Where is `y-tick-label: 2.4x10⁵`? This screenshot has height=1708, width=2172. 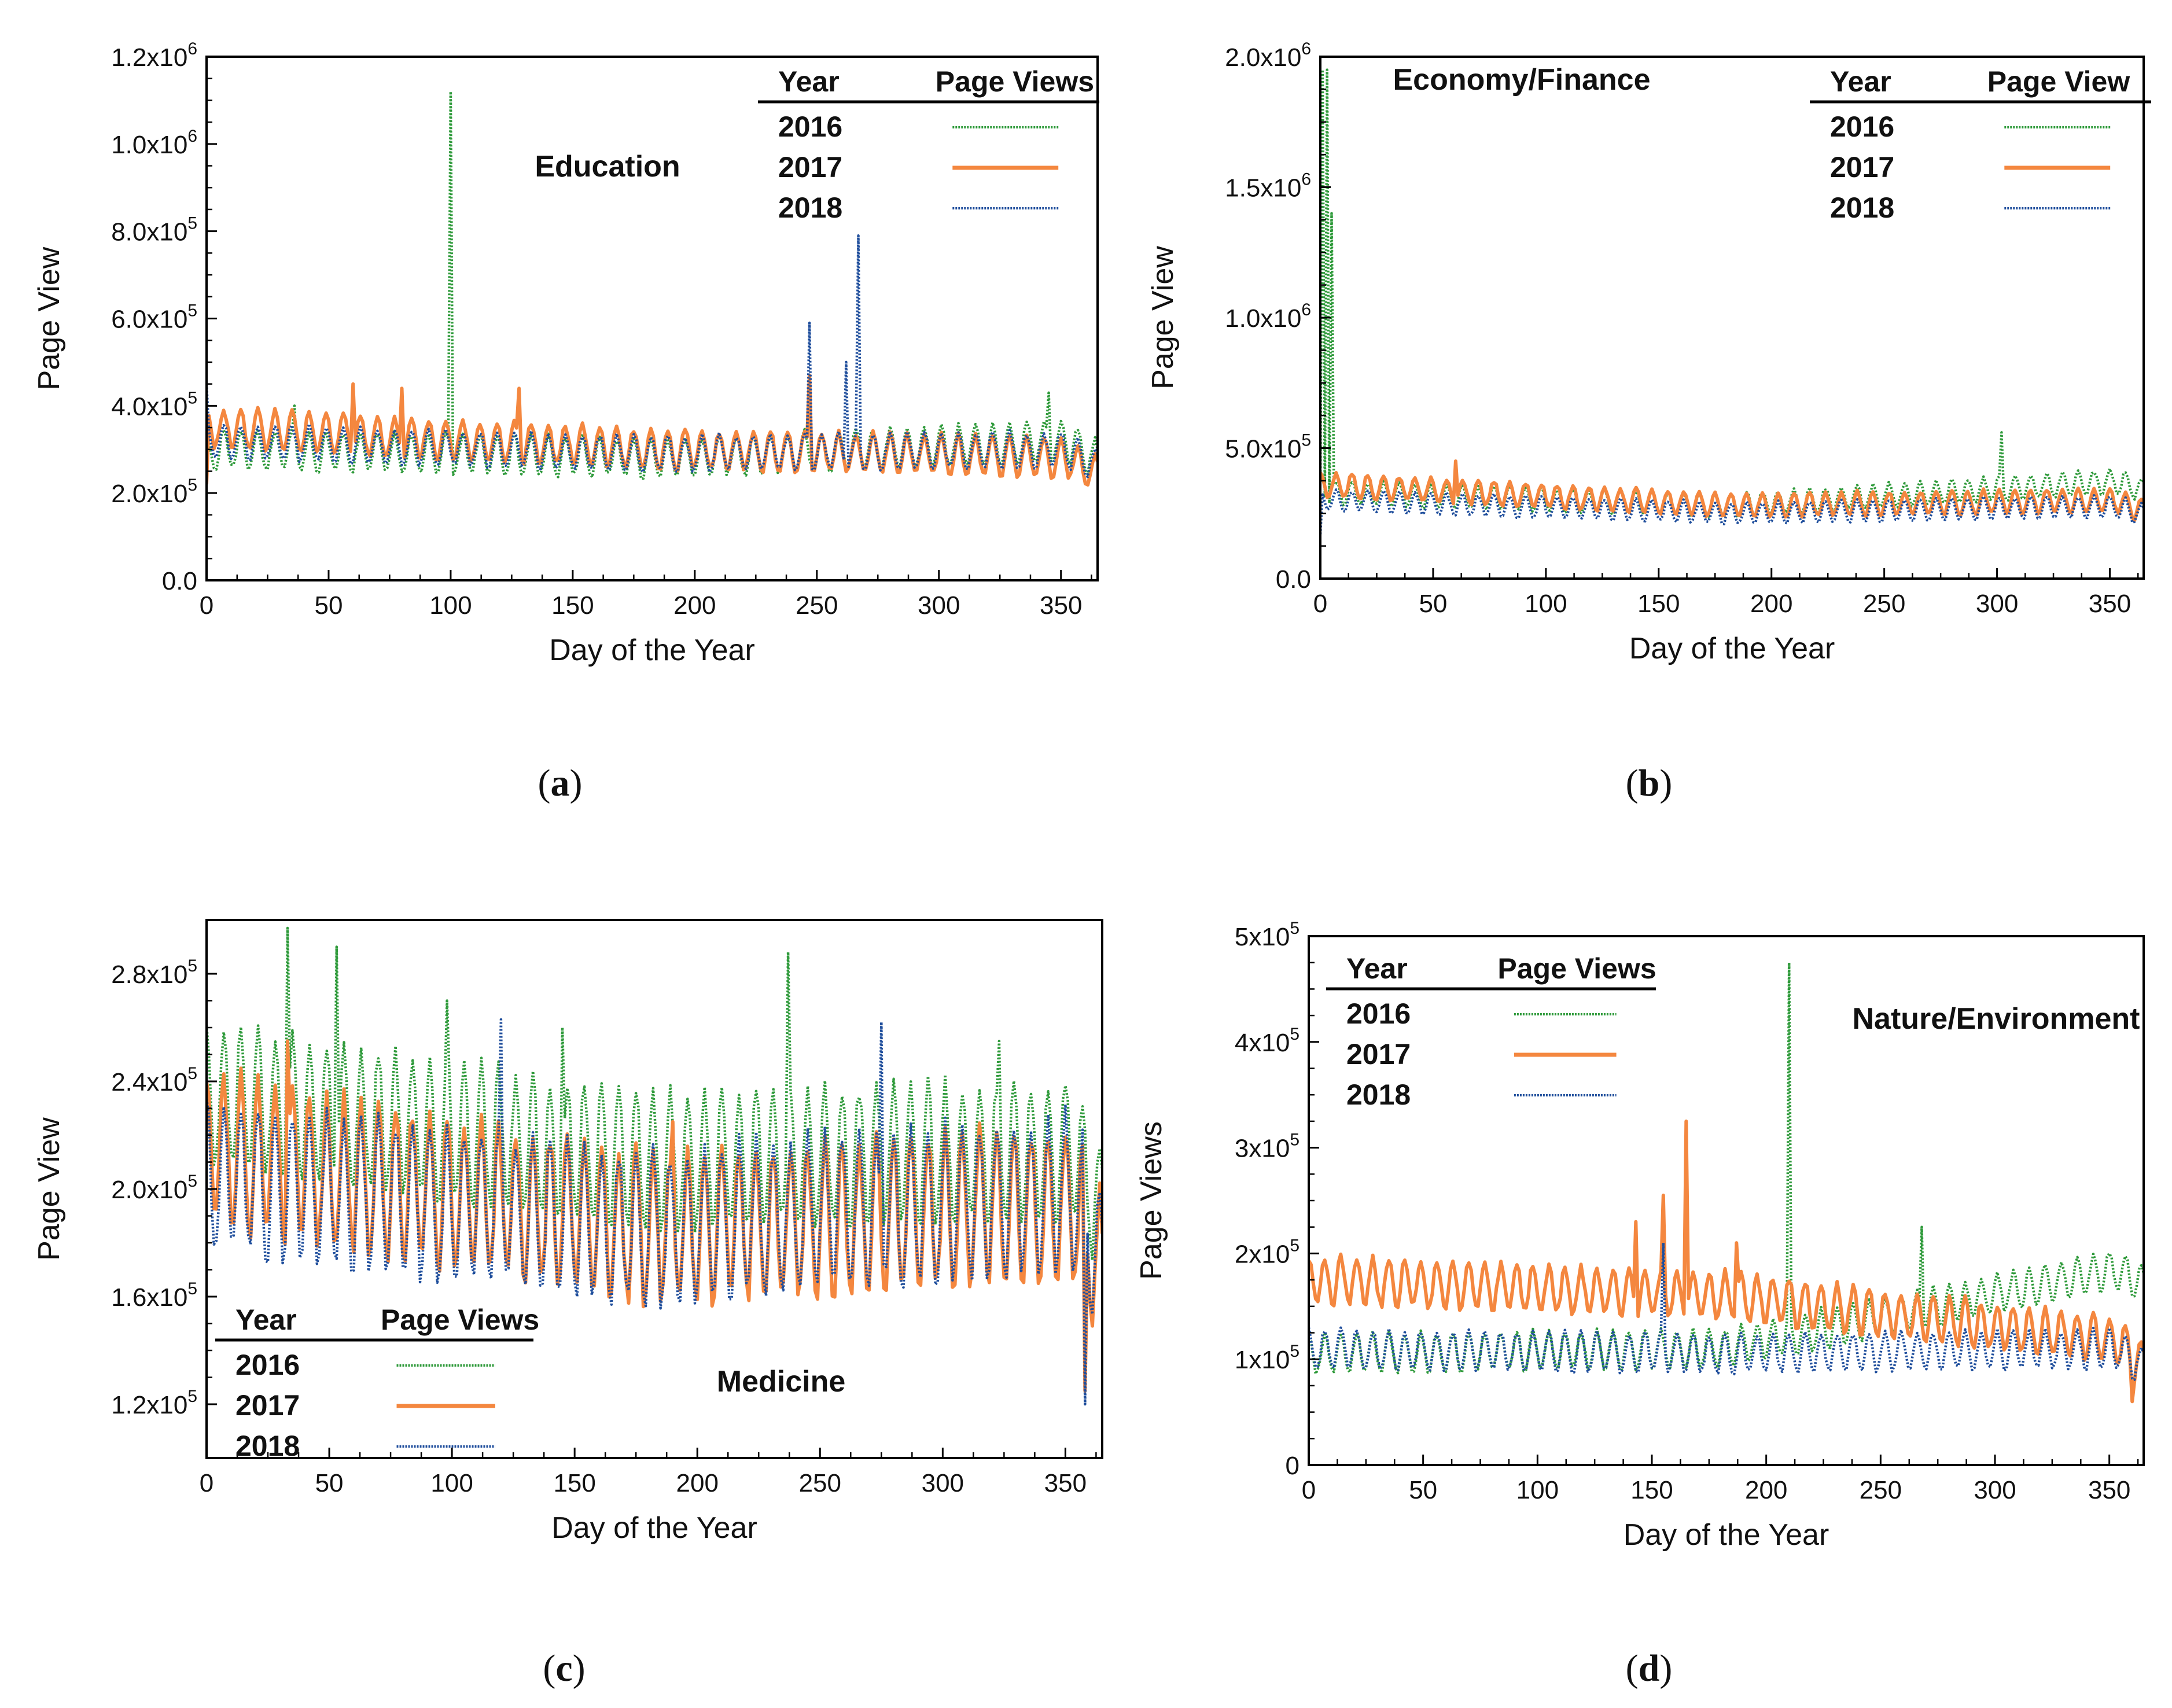 y-tick-label: 2.4x10⁵ is located at coordinates (154, 1080).